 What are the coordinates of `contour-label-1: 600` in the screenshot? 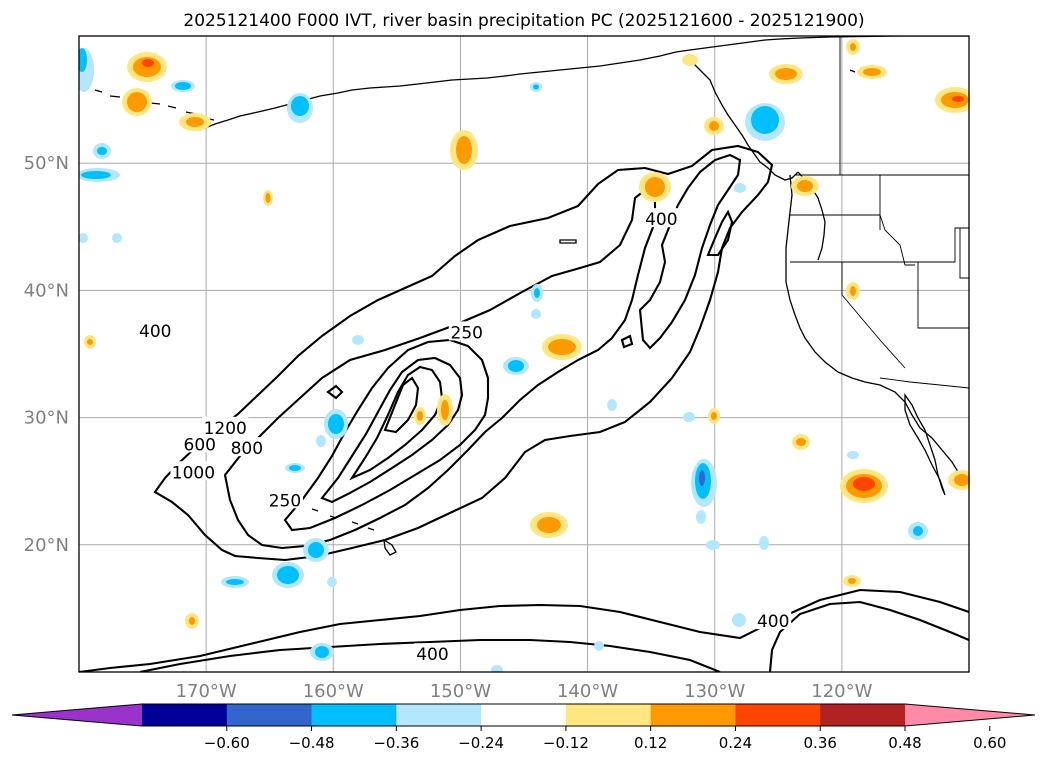 It's located at (200, 445).